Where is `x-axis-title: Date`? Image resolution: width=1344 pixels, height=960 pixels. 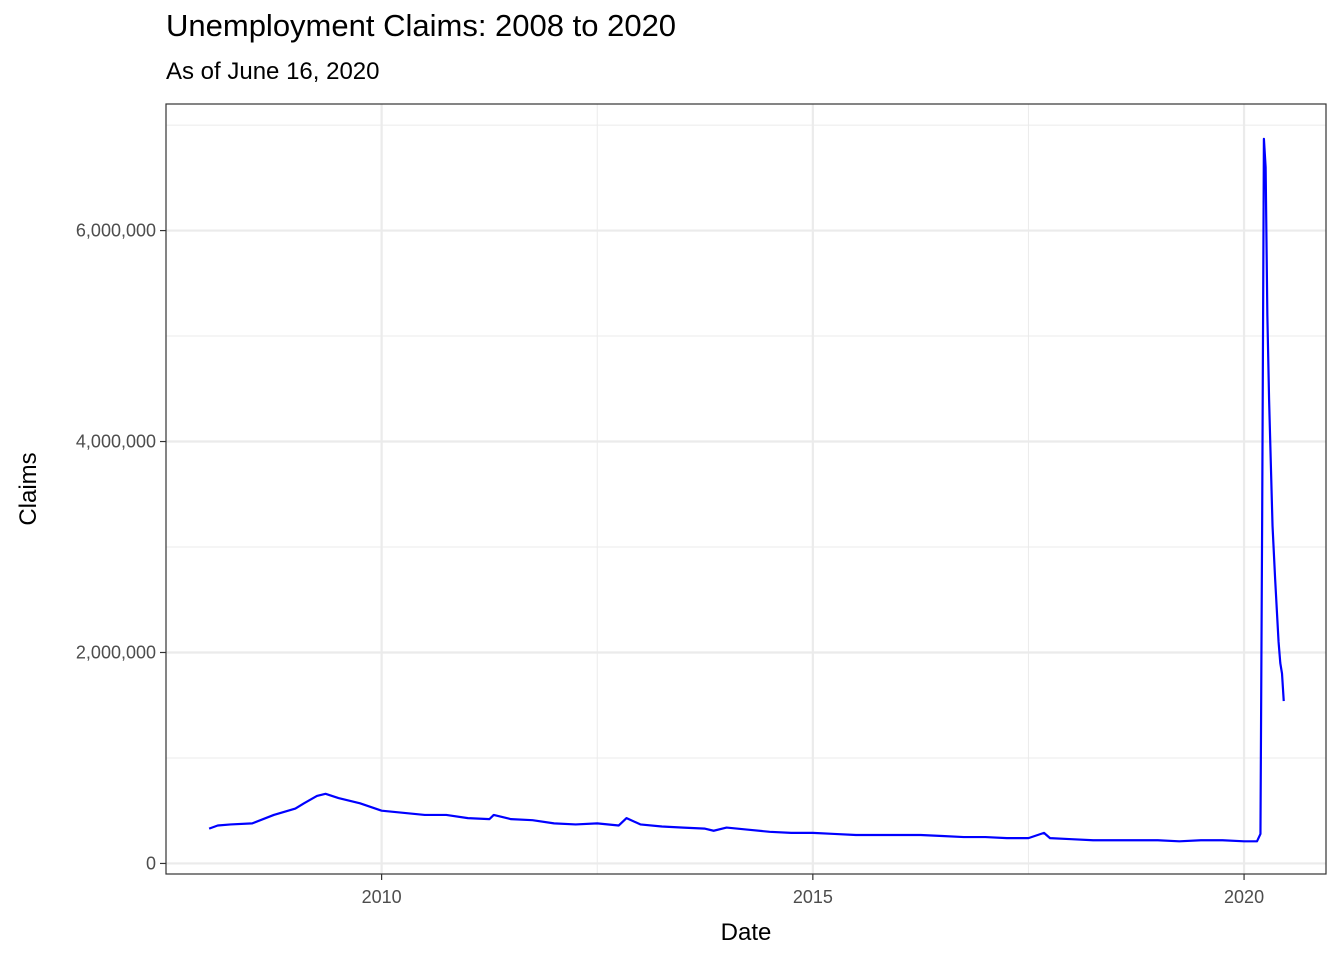 x-axis-title: Date is located at coordinates (746, 932).